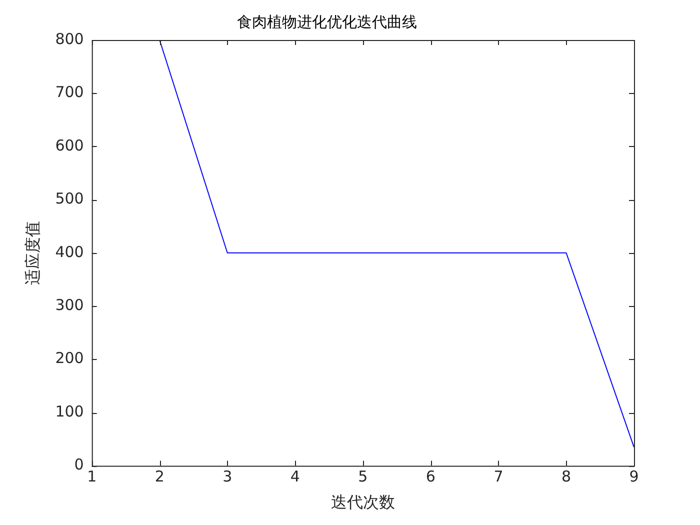  Describe the element at coordinates (362, 502) in the screenshot. I see `x-axis-title: 迭代次数` at that location.